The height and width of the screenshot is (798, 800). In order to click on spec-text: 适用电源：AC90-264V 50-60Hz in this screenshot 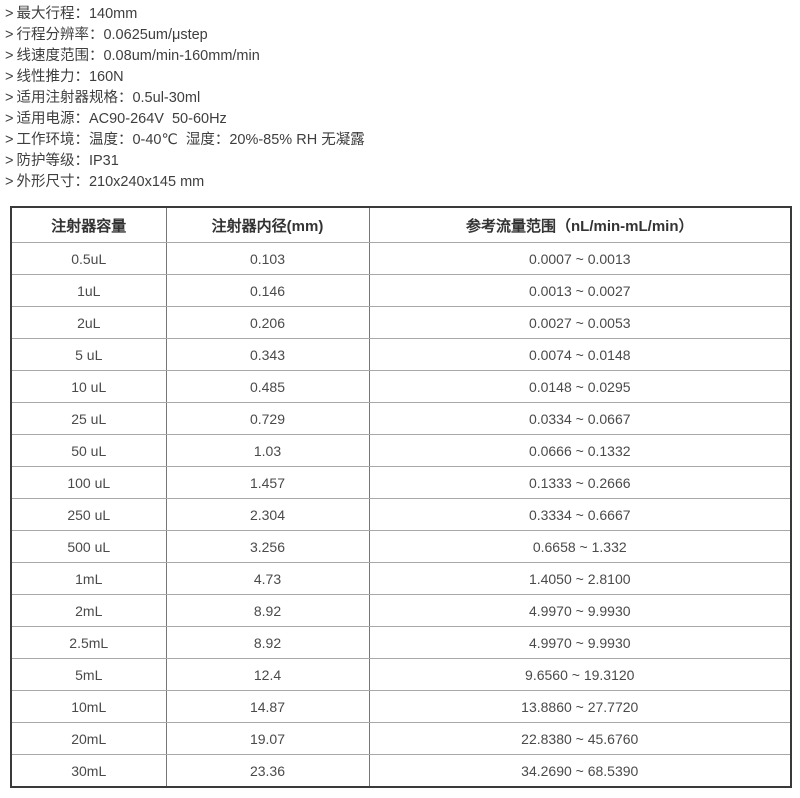, I will do `click(121, 119)`.